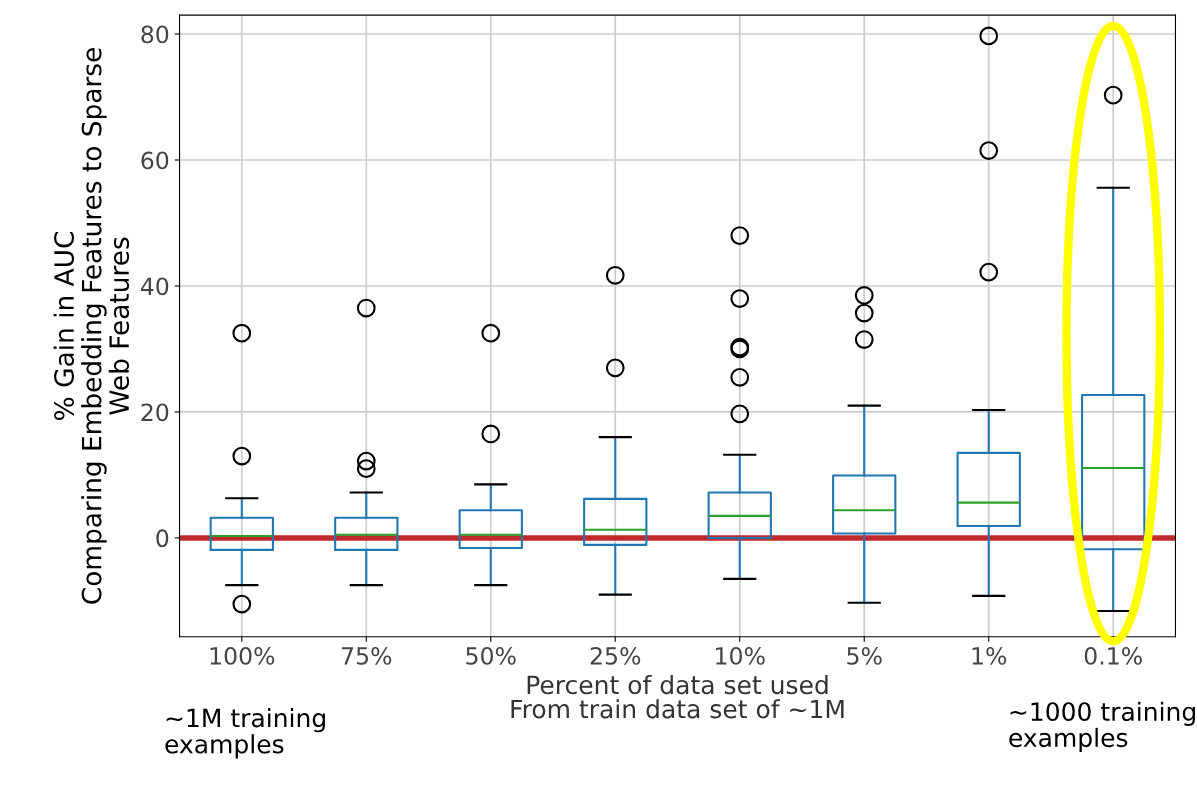 The height and width of the screenshot is (797, 1197). I want to click on x-tick-label: 5%, so click(864, 655).